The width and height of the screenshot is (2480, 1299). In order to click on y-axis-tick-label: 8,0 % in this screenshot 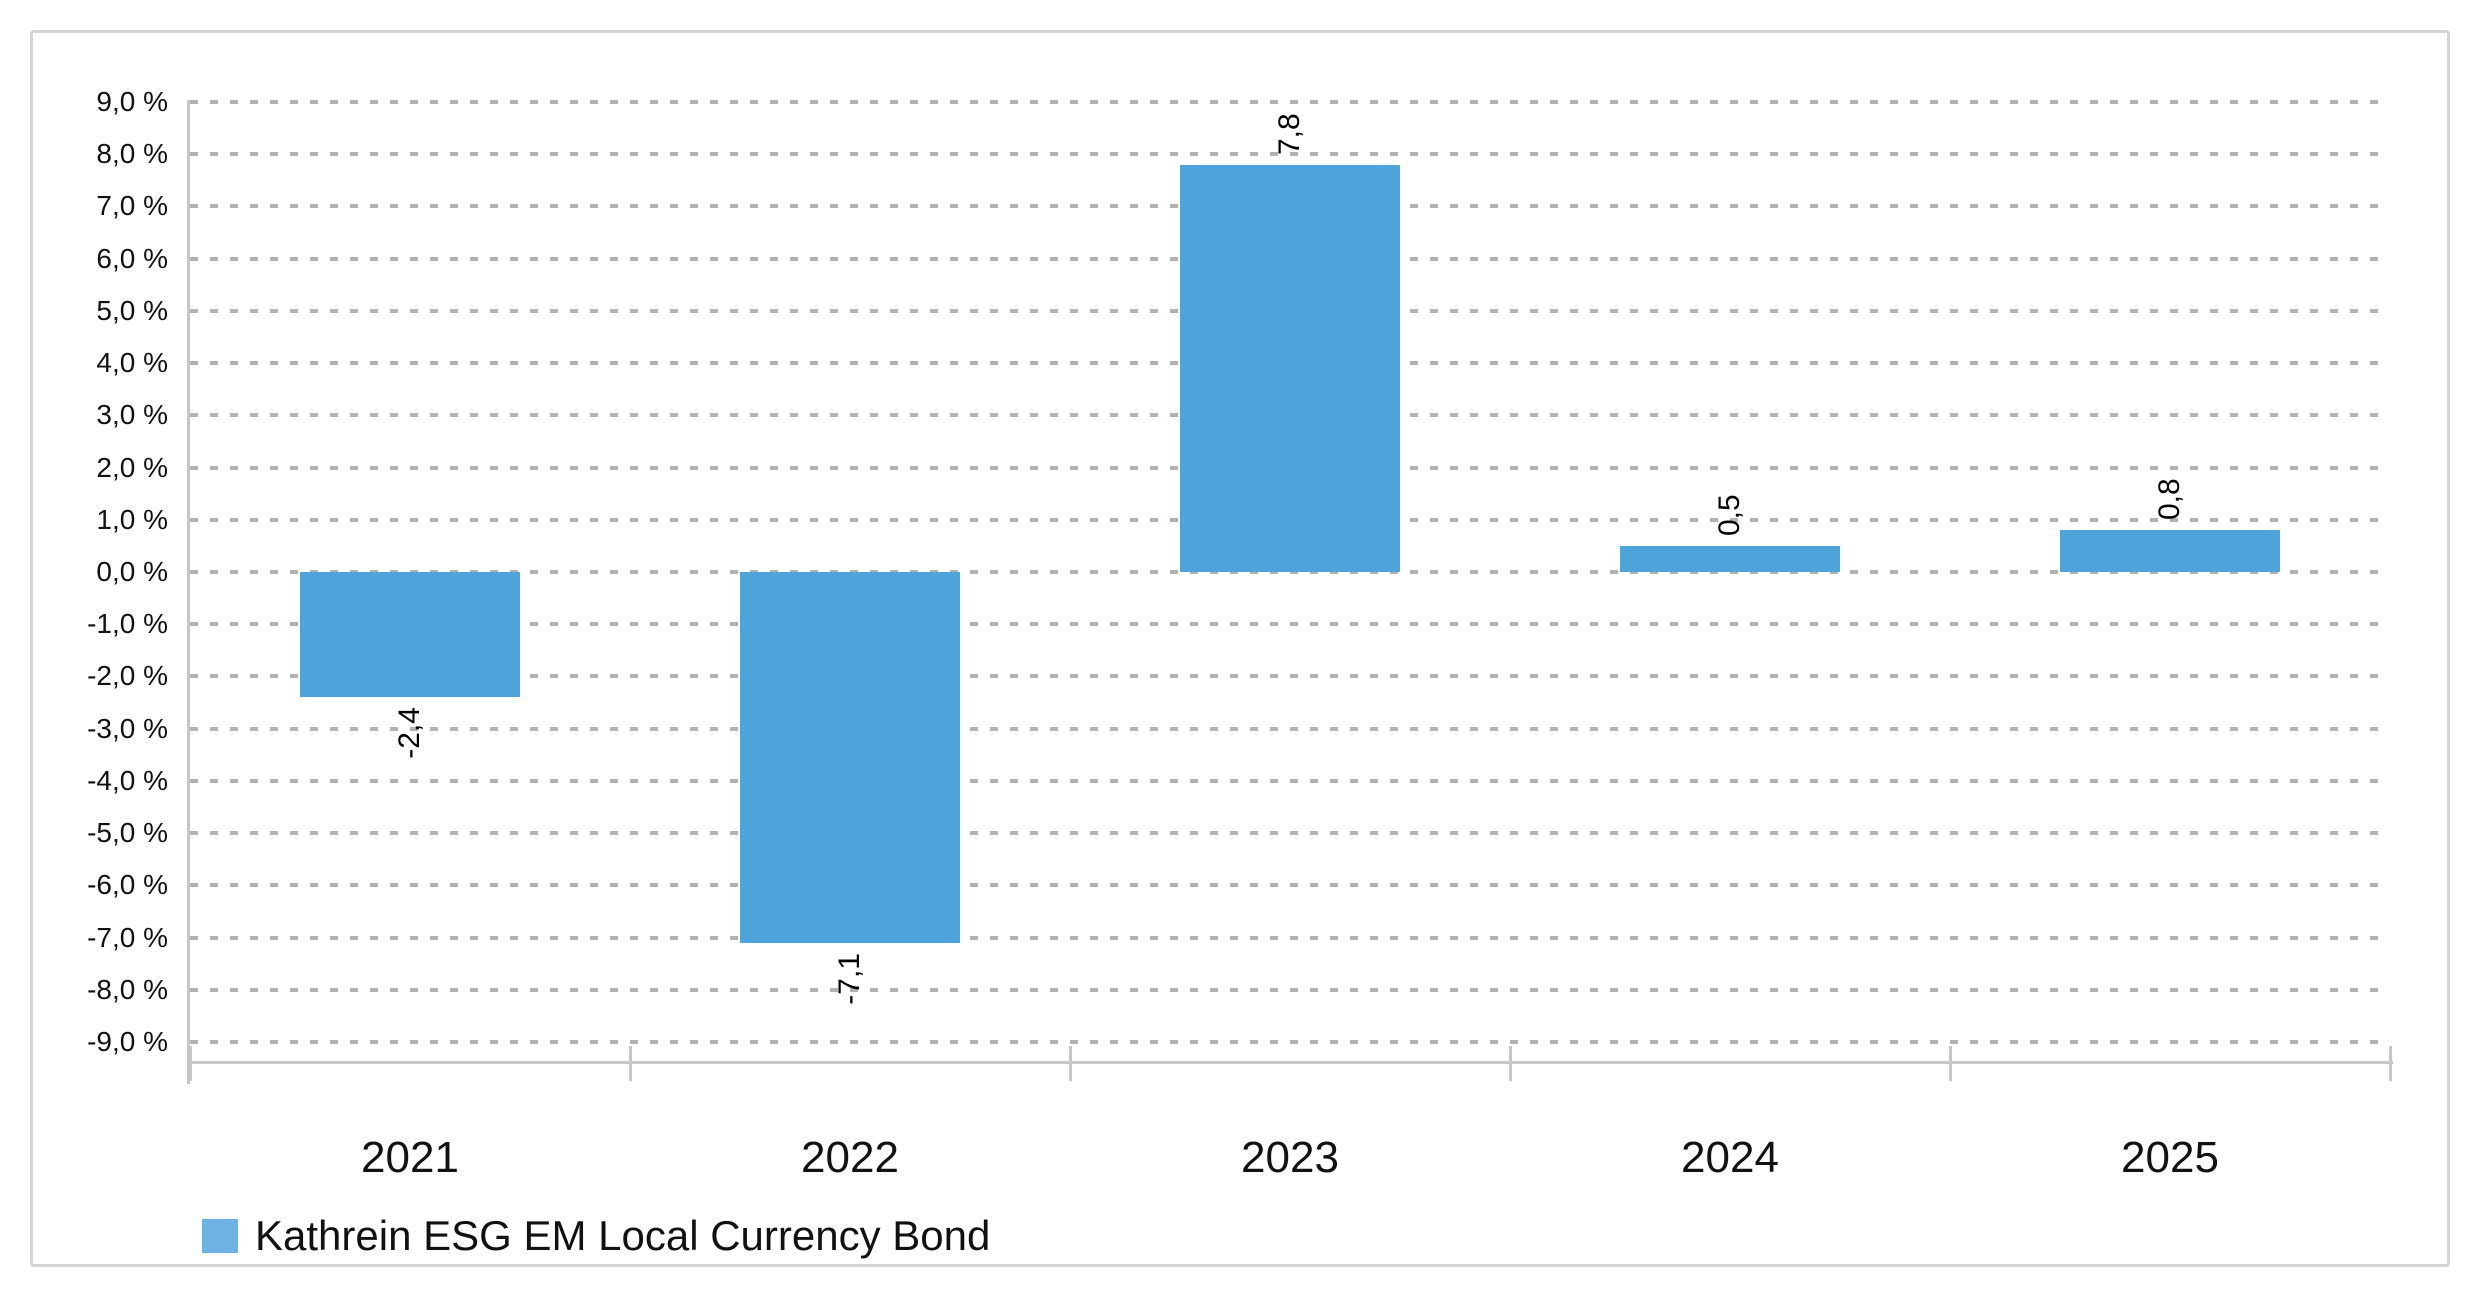, I will do `click(132, 154)`.